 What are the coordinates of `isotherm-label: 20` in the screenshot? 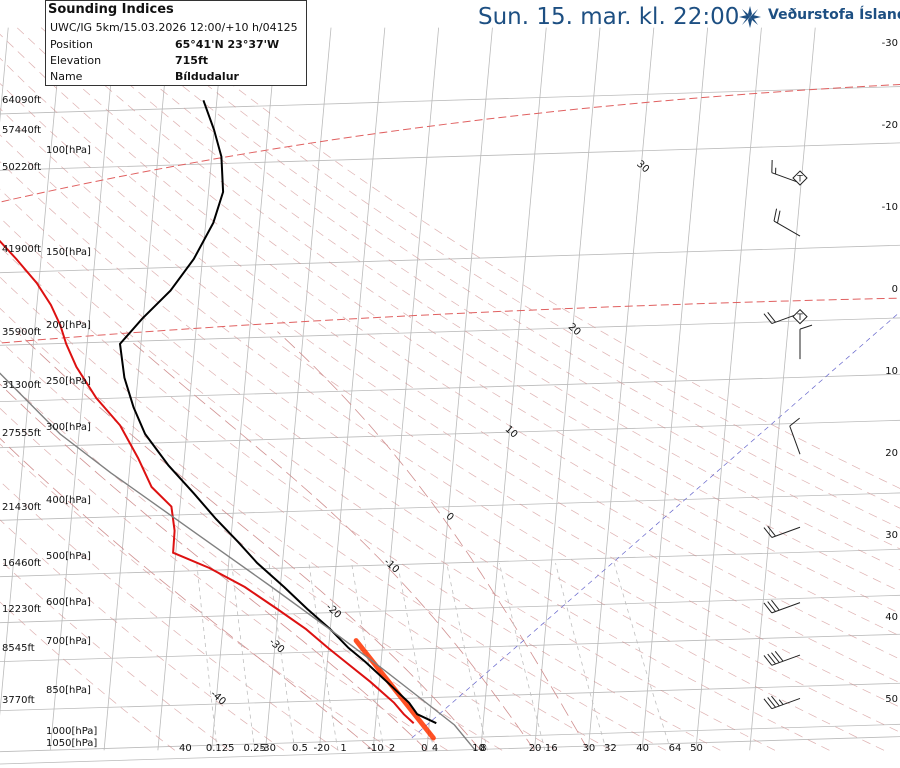 It's located at (574, 329).